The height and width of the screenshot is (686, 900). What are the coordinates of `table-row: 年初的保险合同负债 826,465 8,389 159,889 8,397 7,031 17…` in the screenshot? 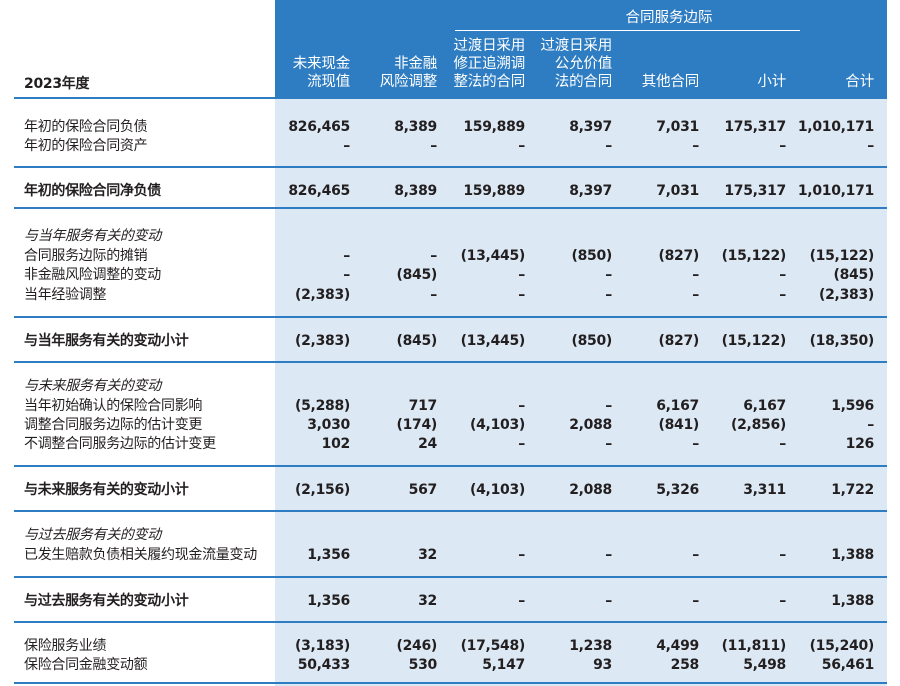 It's located at (450, 127).